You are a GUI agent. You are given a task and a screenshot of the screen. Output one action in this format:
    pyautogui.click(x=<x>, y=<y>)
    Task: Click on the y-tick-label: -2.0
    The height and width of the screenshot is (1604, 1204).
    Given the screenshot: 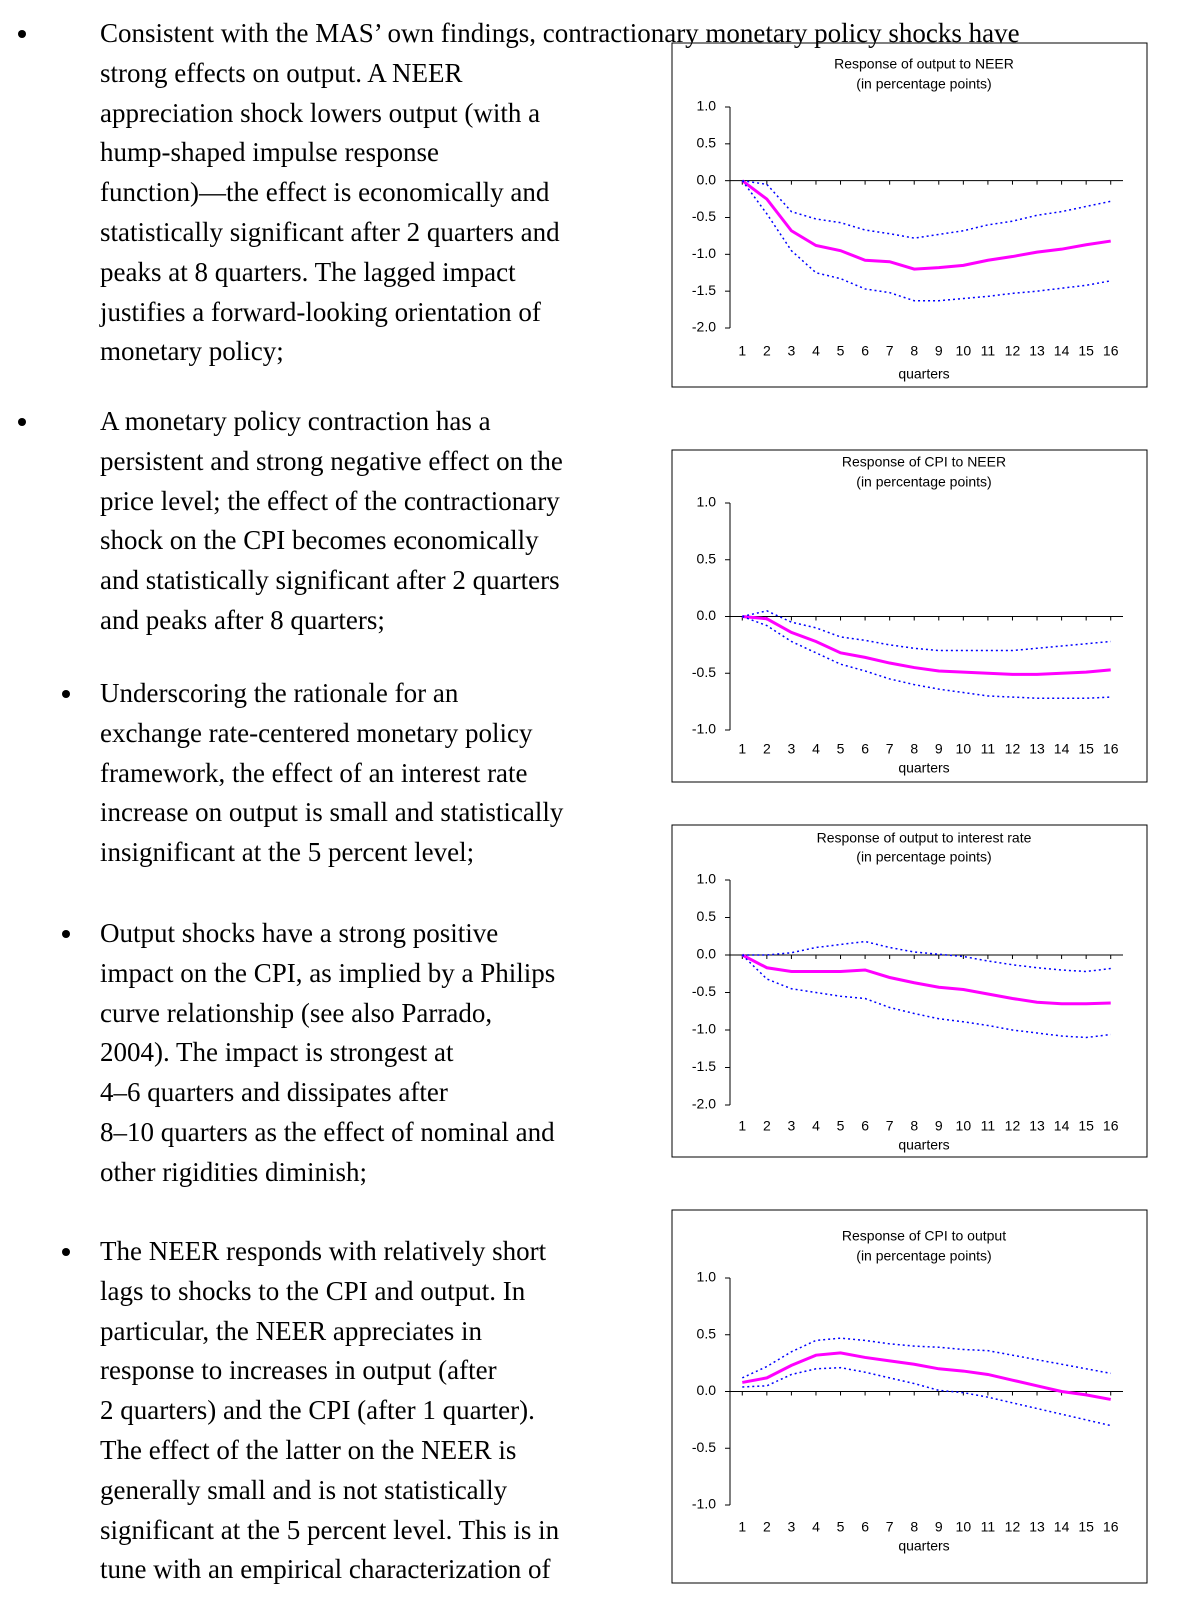 What is the action you would take?
    pyautogui.click(x=704, y=1104)
    